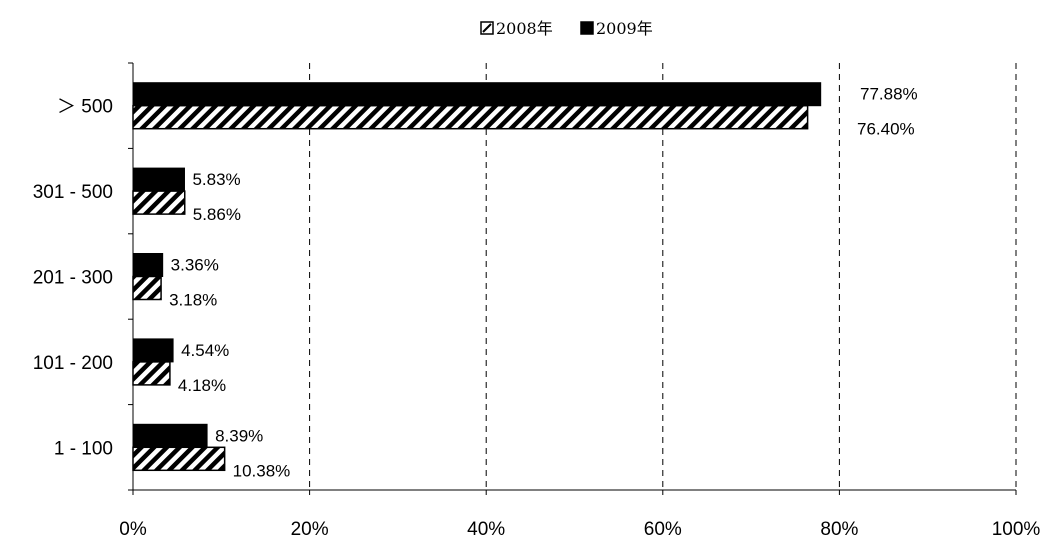 This screenshot has height=538, width=1056. Describe the element at coordinates (1016, 528) in the screenshot. I see `x-tick-label: 100%` at that location.